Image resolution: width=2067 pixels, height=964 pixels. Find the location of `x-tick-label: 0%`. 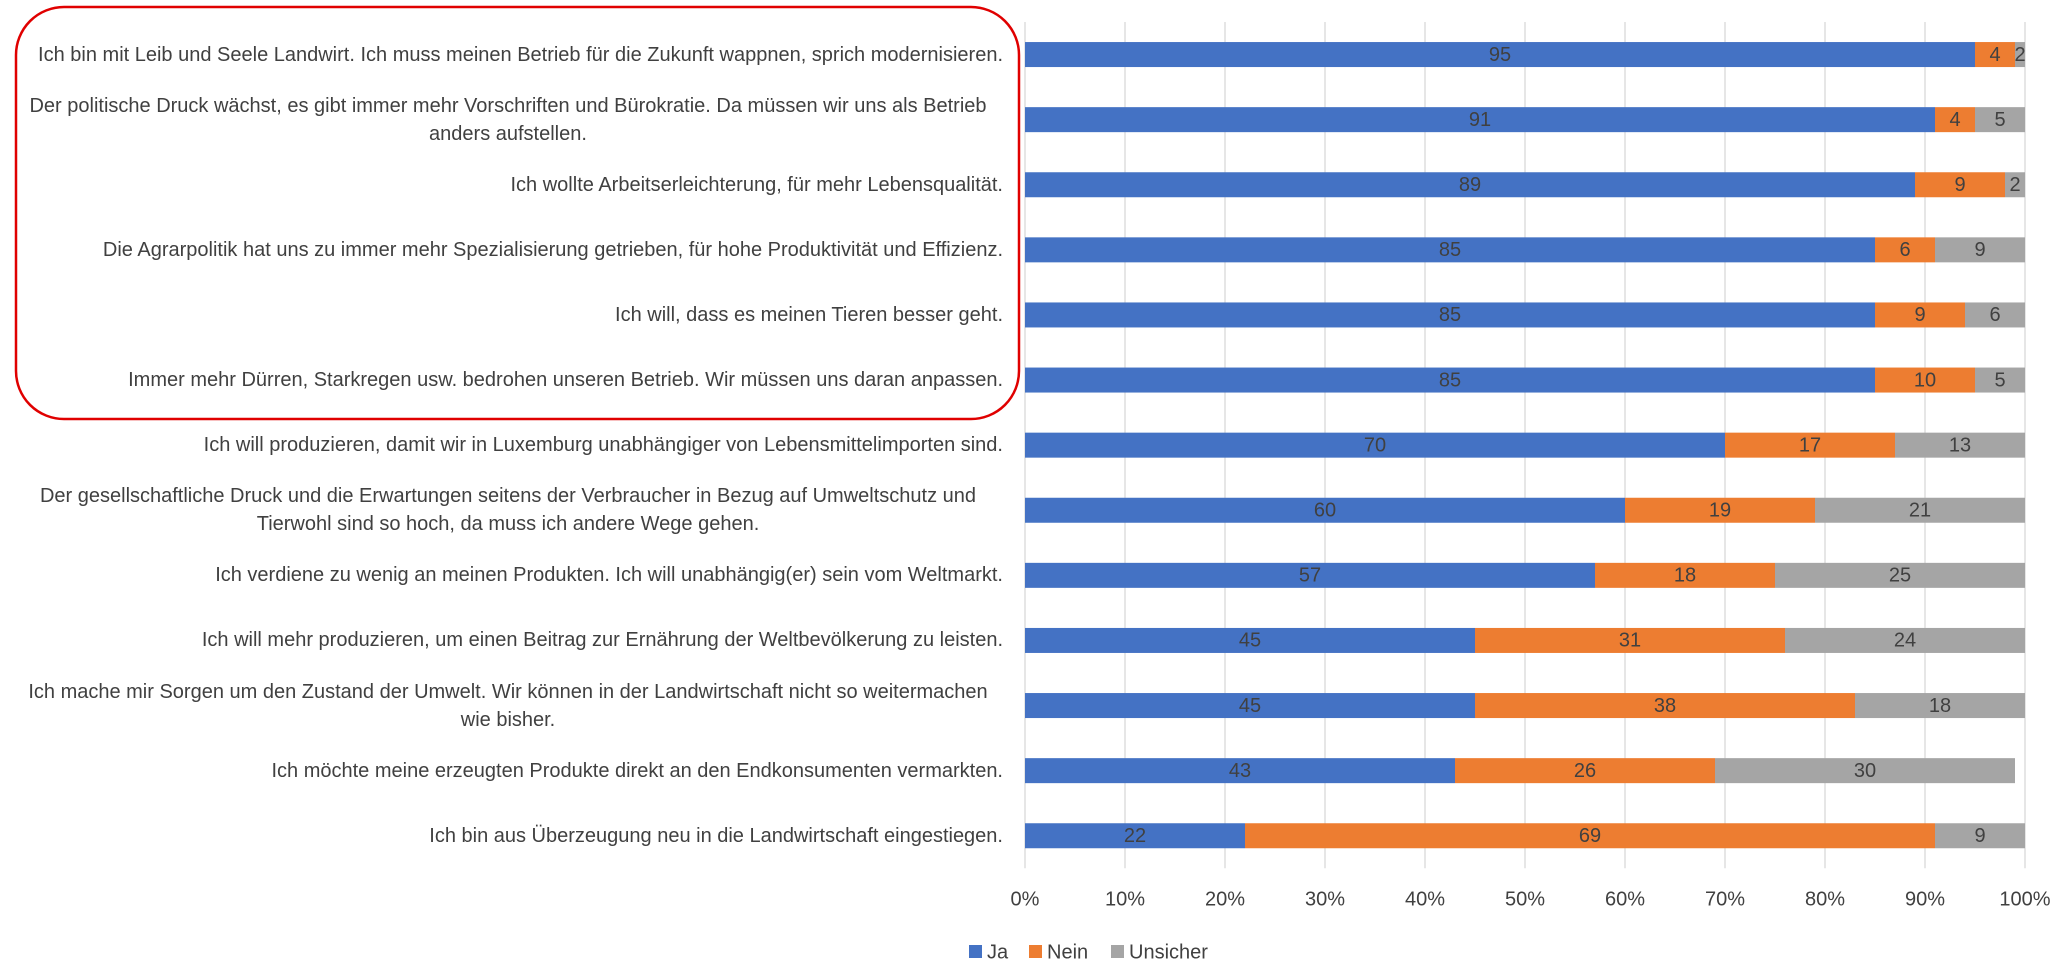

x-tick-label: 0% is located at coordinates (1025, 899).